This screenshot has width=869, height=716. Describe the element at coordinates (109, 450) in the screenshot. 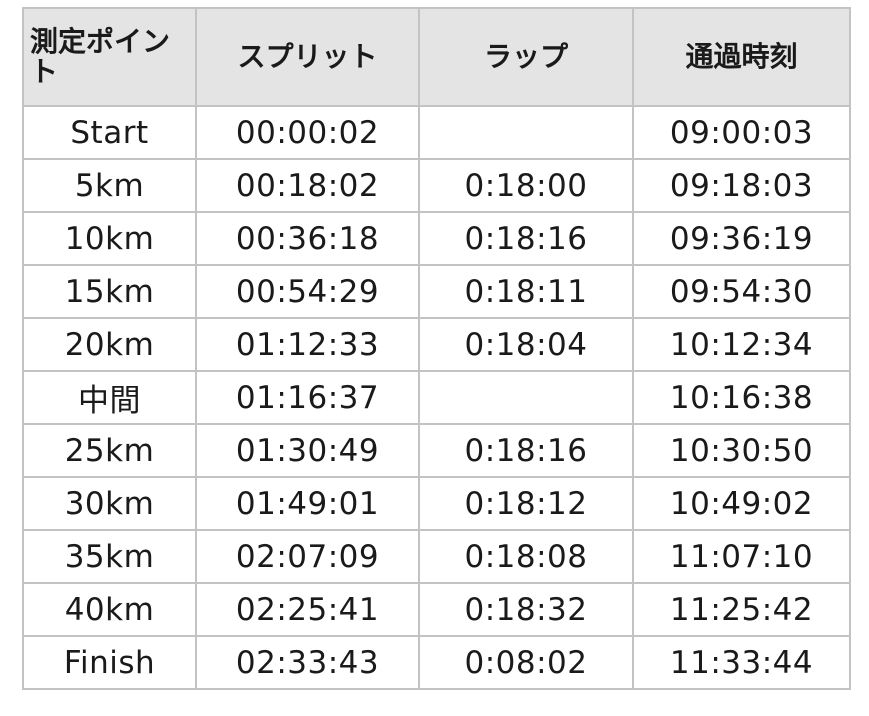

I see `cell-point: 25km` at that location.